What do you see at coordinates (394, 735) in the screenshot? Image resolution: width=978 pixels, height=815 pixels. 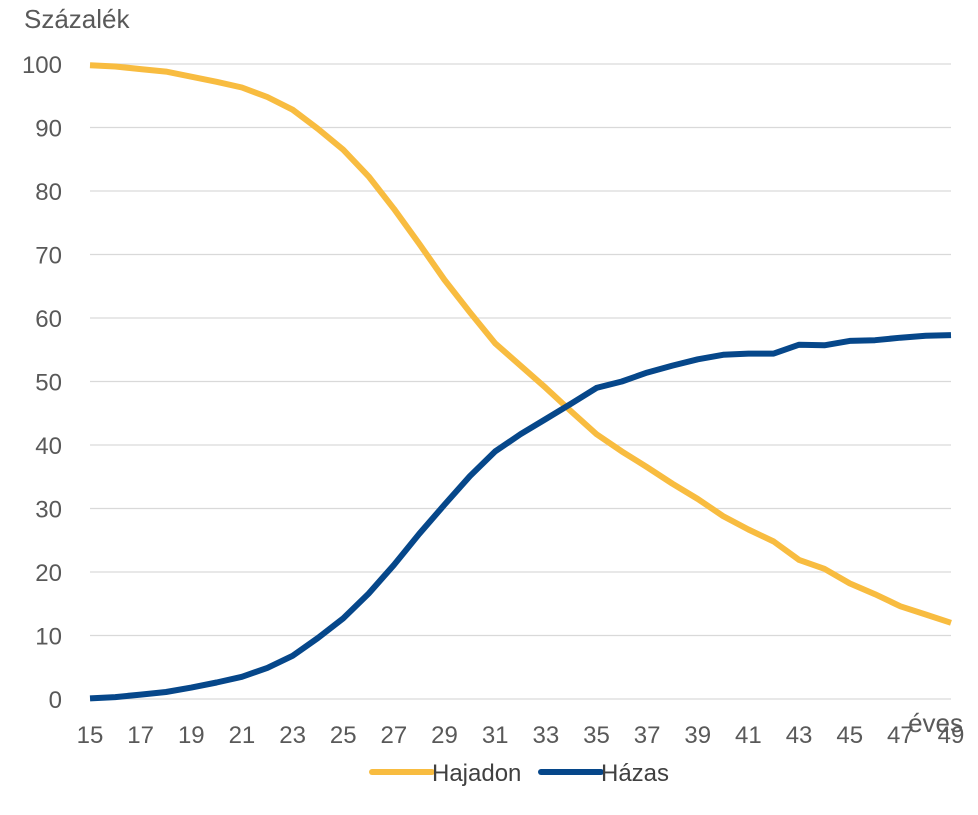 I see `x-tick-label: 27` at bounding box center [394, 735].